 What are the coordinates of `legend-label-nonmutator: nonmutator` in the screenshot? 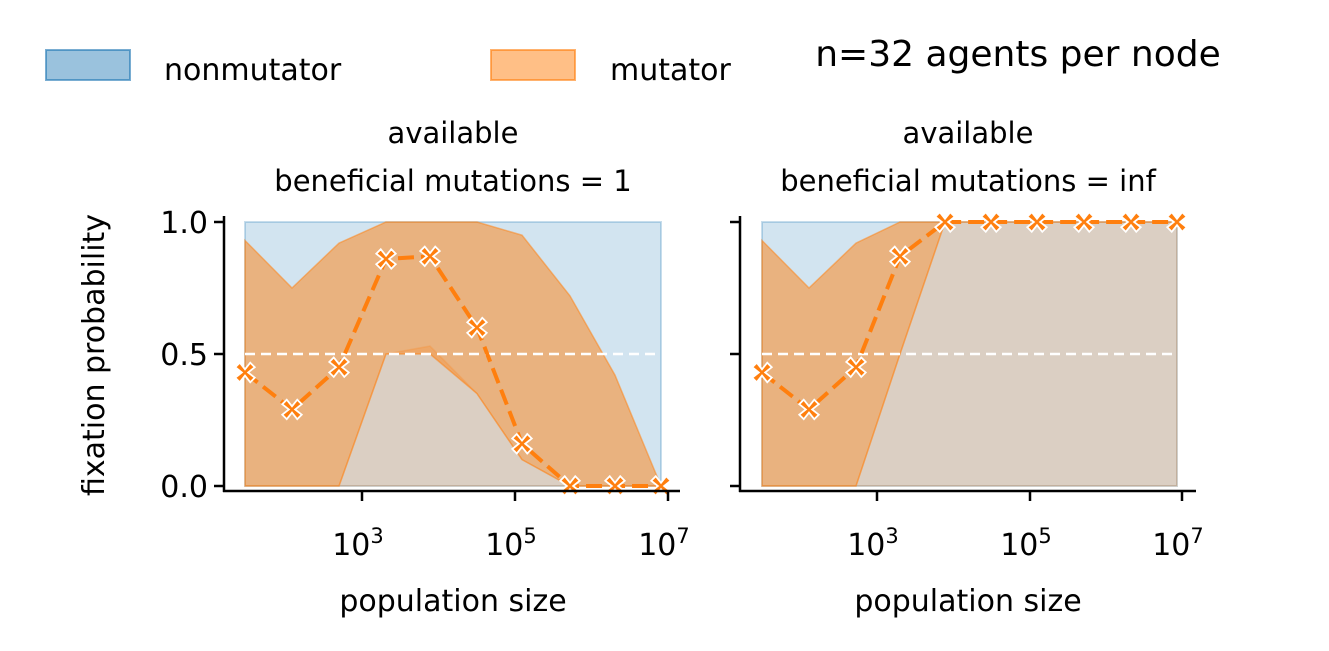 It's located at (253, 70).